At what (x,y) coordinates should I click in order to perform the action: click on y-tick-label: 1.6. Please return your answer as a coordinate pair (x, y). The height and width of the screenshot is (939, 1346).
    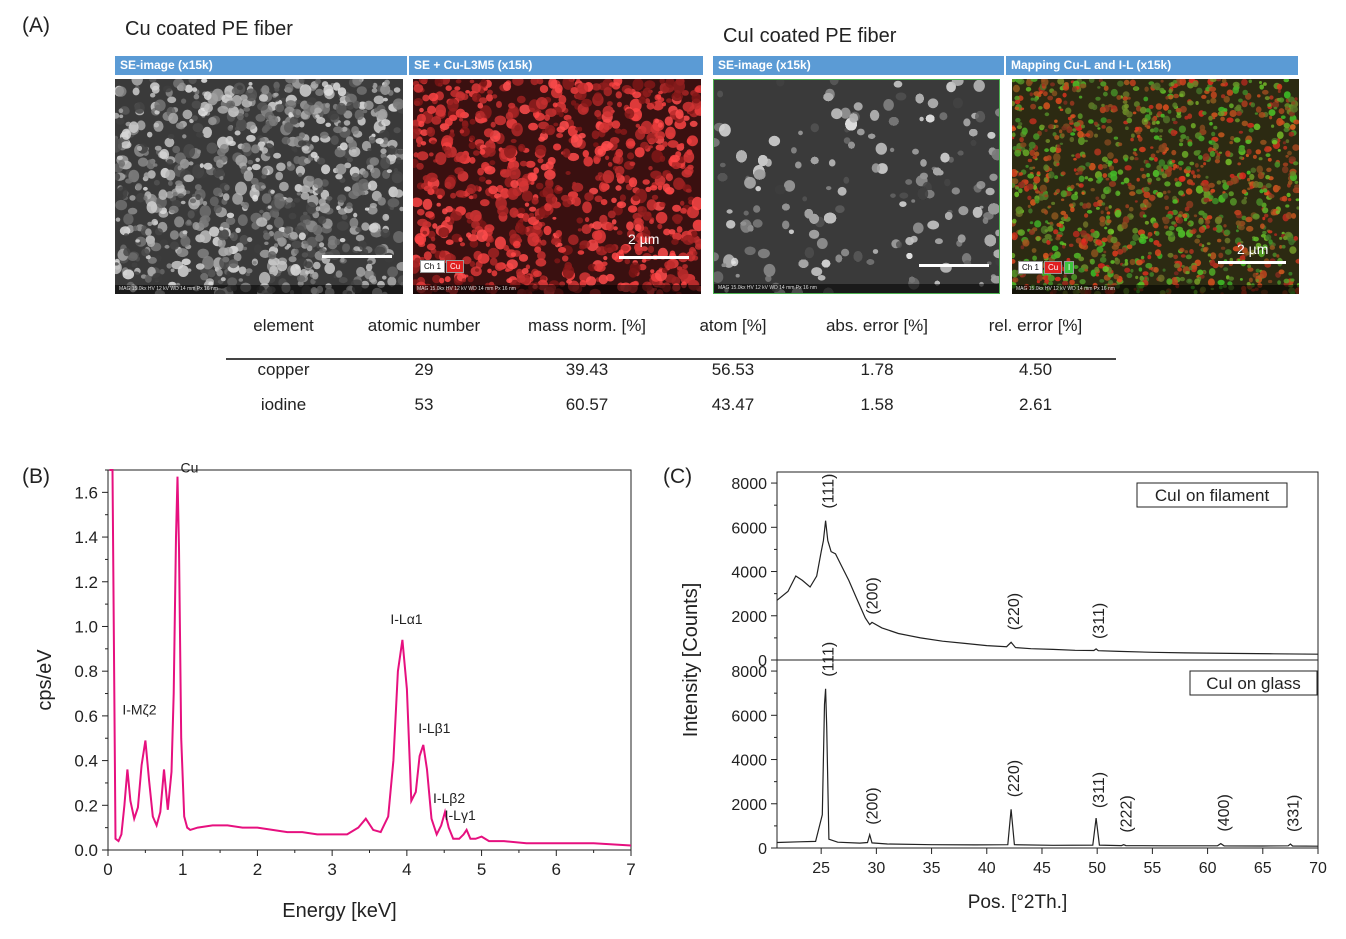
    Looking at the image, I should click on (86, 492).